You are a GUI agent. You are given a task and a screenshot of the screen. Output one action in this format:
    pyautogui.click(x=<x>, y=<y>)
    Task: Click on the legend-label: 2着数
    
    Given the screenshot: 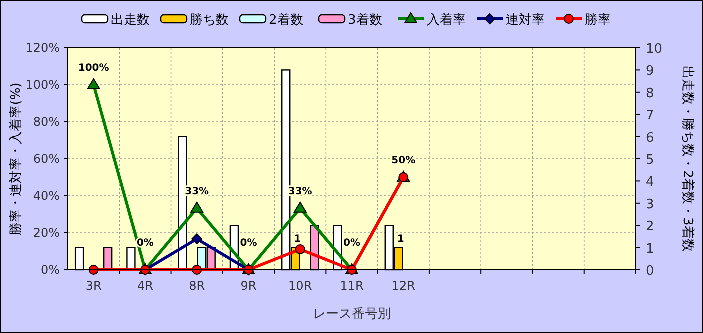 What is the action you would take?
    pyautogui.click(x=286, y=20)
    